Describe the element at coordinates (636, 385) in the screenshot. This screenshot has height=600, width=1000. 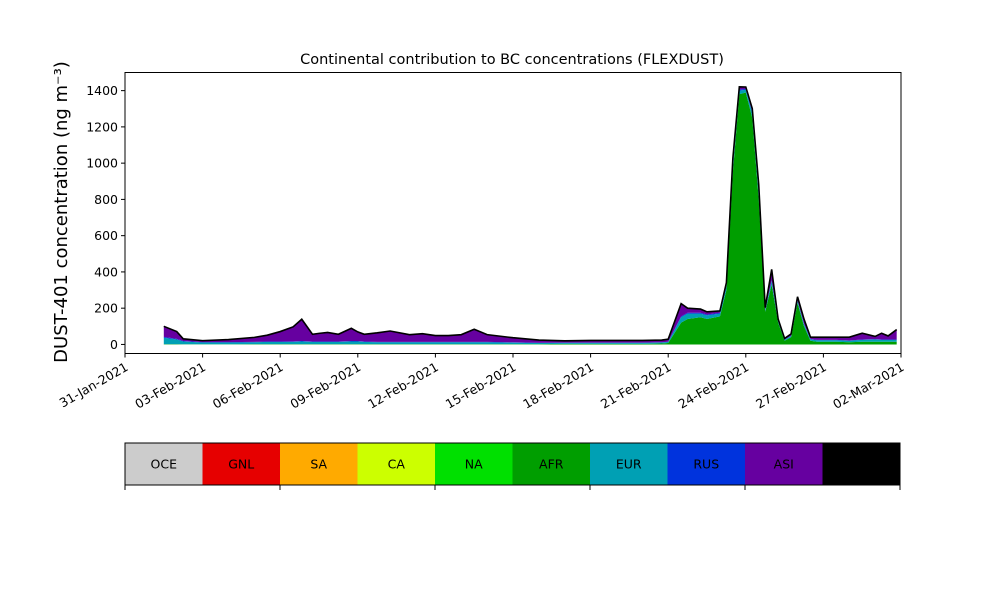
I see `x-tick-label: 21-Feb-2021` at that location.